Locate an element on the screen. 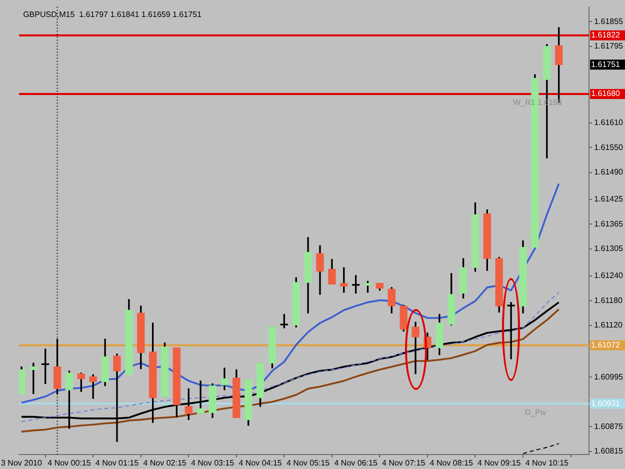 This screenshot has width=625, height=469. y-tick-label: 1.61180 is located at coordinates (608, 300).